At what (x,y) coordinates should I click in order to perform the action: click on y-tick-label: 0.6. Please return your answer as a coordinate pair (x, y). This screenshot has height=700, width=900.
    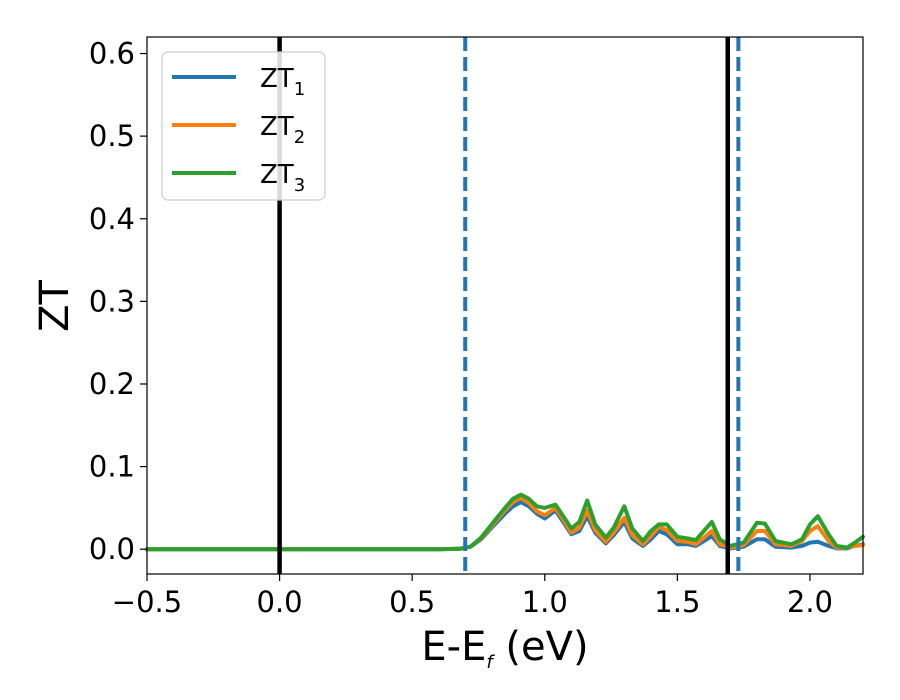
    Looking at the image, I should click on (112, 54).